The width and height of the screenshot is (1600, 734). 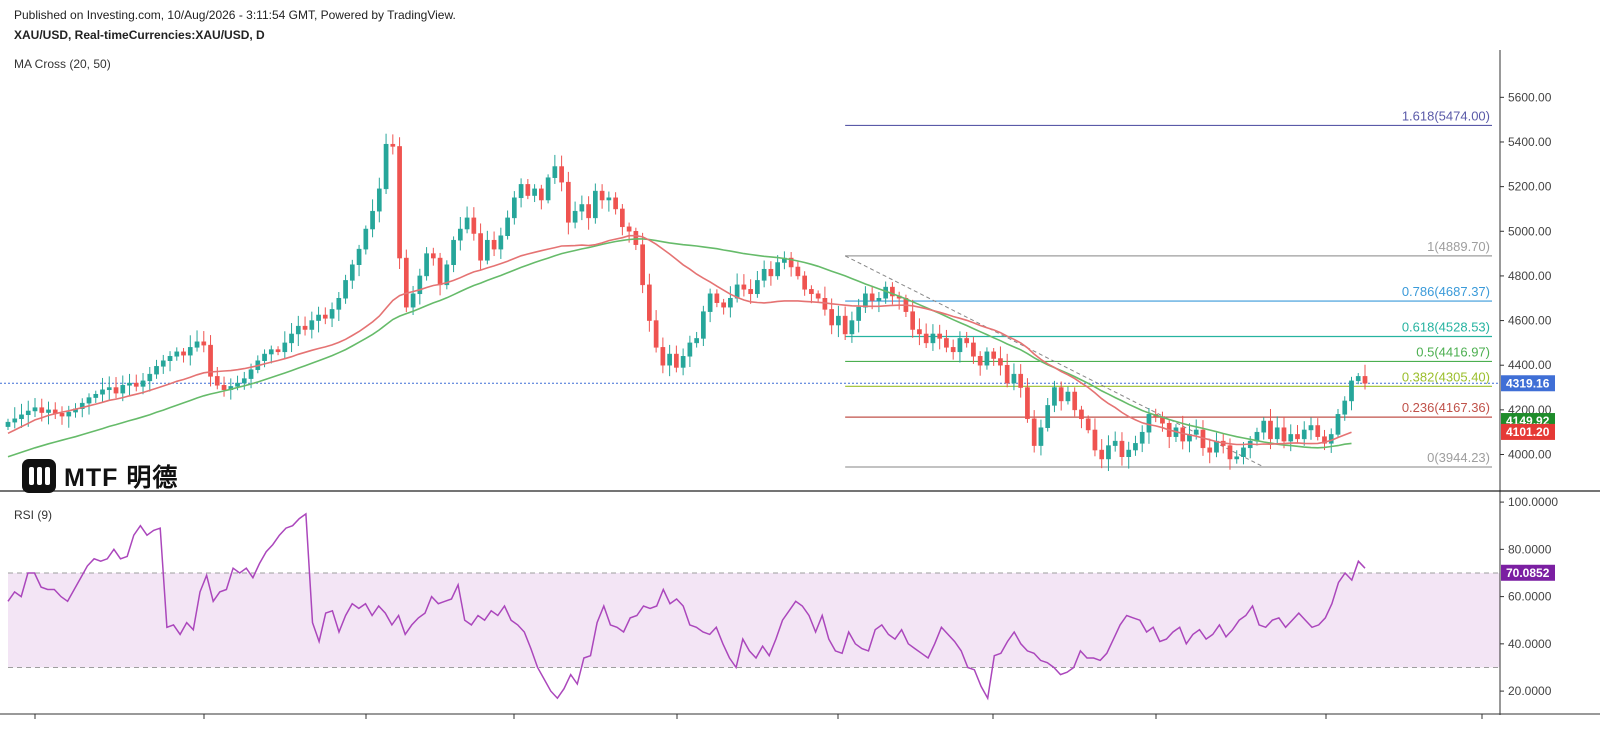 I want to click on mtf-logo-text: MTF 明德, so click(x=121, y=478).